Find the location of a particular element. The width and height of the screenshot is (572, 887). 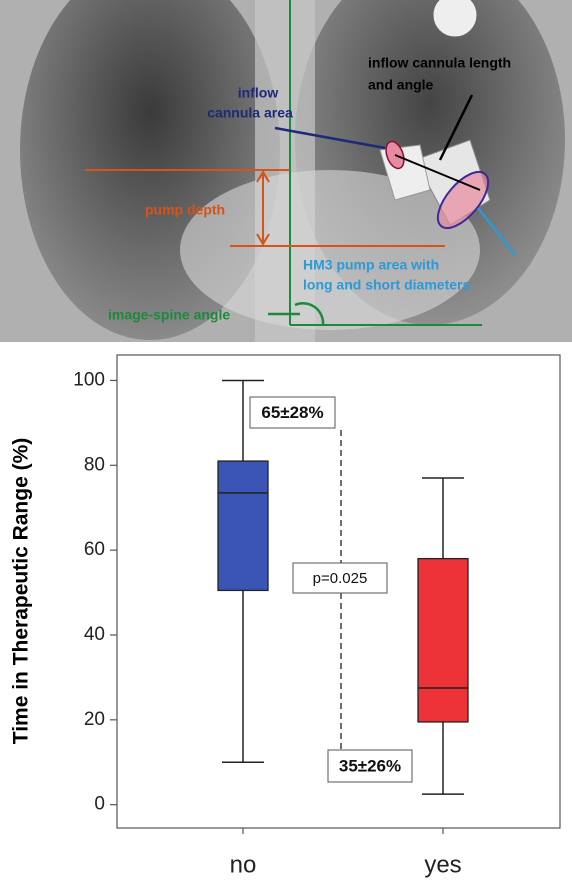

annotation-label: inflow cannula length is located at coordinates (439, 63).